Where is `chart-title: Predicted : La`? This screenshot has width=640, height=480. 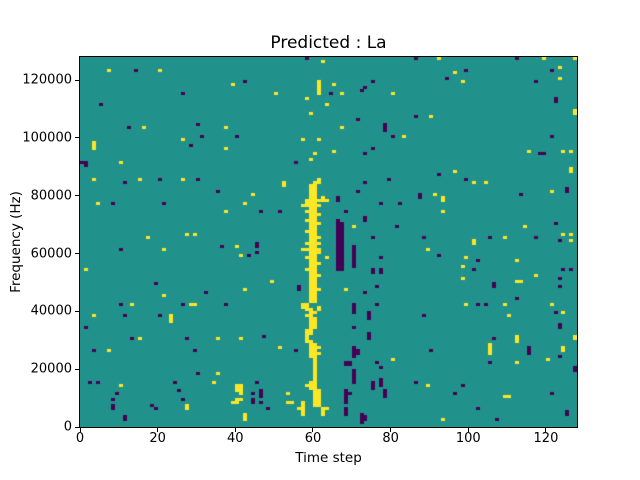
chart-title: Predicted : La is located at coordinates (328, 43).